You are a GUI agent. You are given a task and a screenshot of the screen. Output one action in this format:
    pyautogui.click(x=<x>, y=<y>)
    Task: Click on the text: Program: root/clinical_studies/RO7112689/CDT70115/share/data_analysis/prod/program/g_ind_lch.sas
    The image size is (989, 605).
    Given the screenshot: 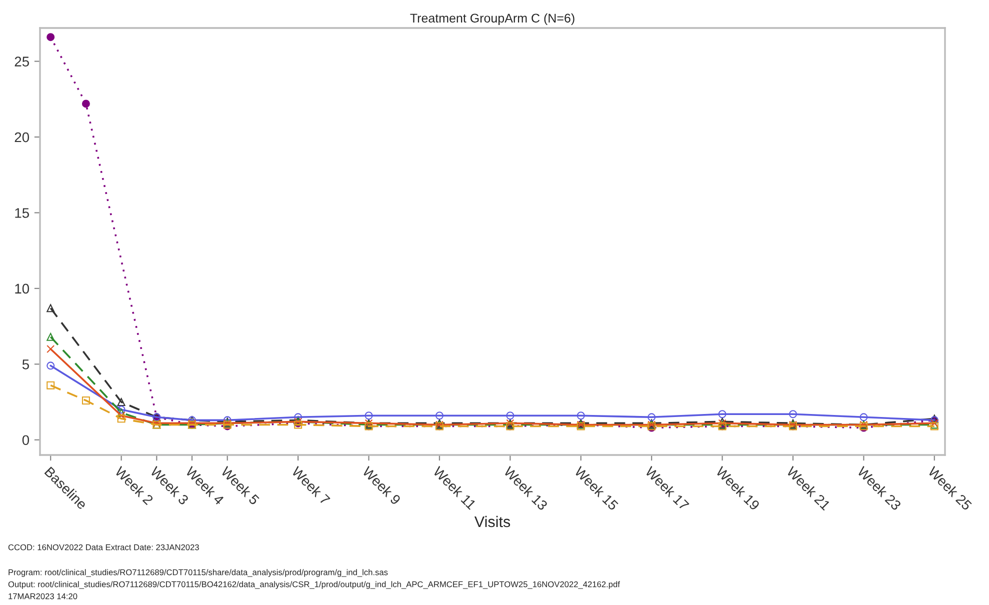 What is the action you would take?
    pyautogui.click(x=198, y=573)
    